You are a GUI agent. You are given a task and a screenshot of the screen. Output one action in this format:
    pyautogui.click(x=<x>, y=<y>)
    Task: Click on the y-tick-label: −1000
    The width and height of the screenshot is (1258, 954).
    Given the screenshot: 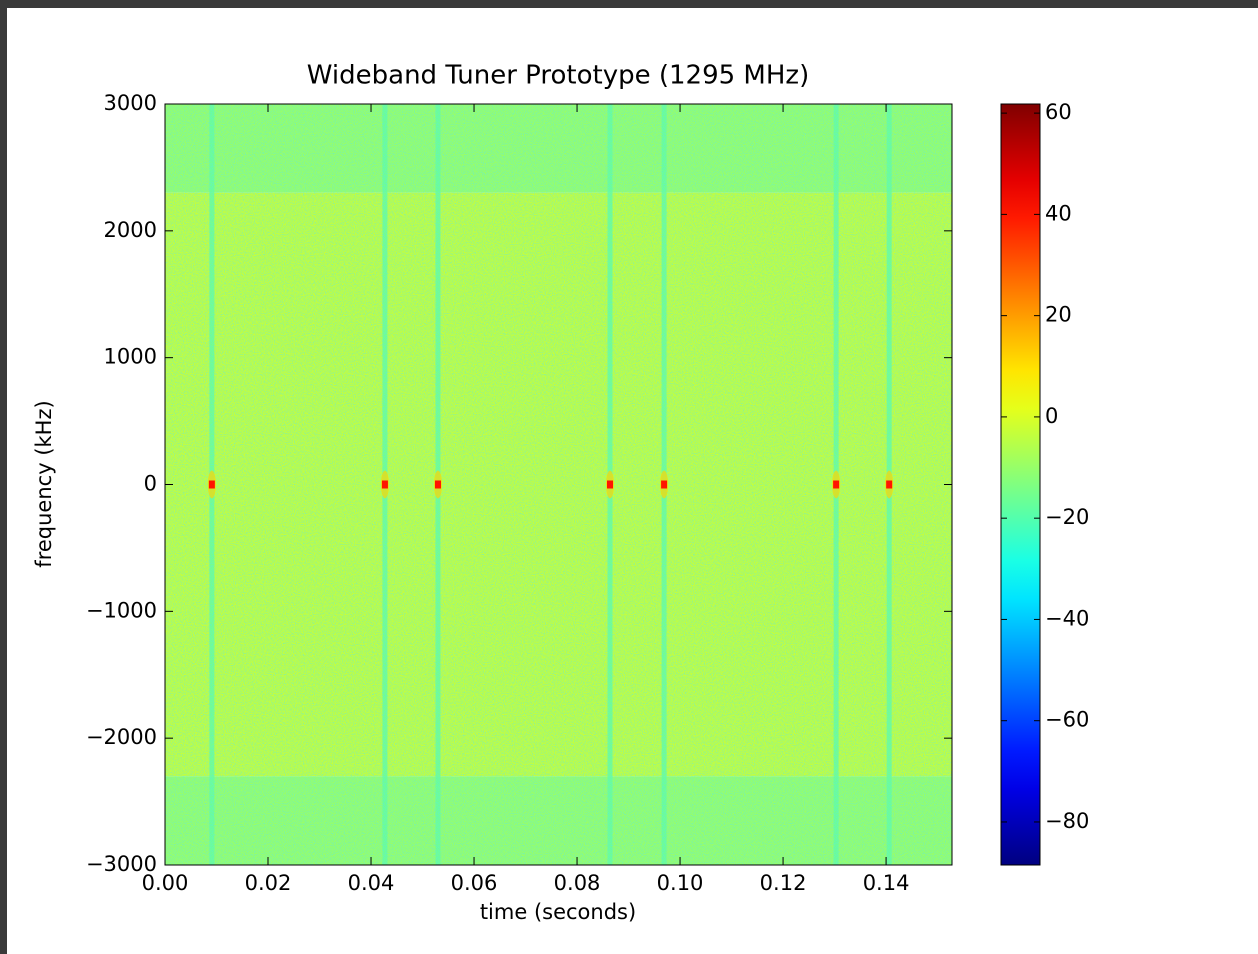 What is the action you would take?
    pyautogui.click(x=121, y=610)
    